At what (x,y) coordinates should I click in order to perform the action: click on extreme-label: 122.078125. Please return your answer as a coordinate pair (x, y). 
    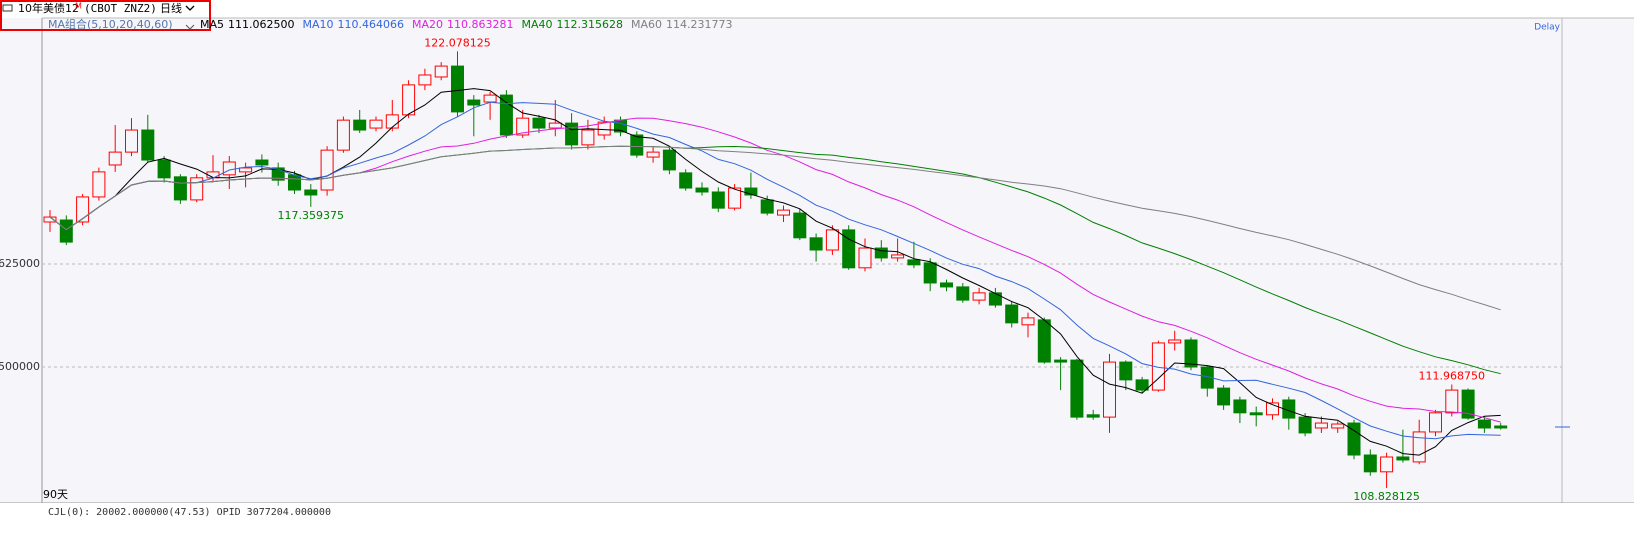
    Looking at the image, I should click on (457, 42).